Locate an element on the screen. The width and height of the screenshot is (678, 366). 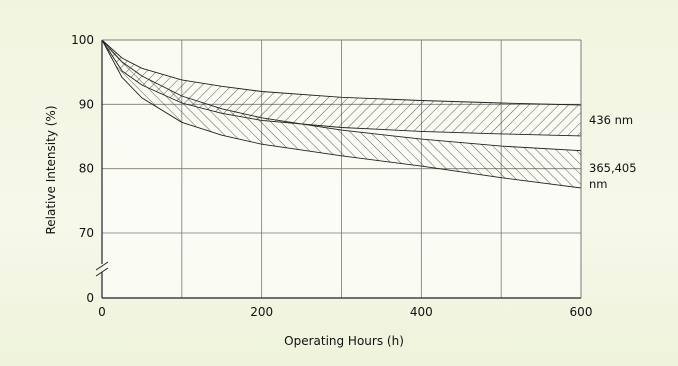
series-label-436: 436 nm is located at coordinates (611, 120).